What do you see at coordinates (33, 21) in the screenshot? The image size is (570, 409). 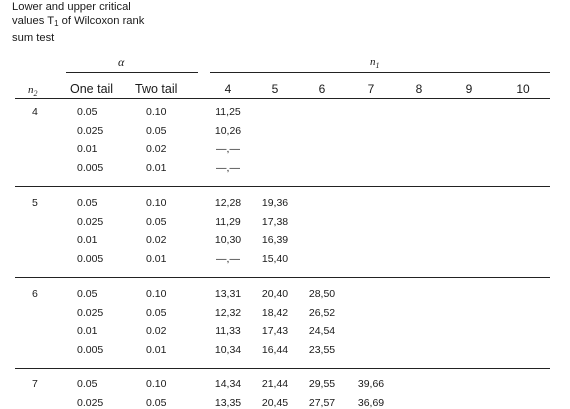 I see `caption-line-2-start: values T` at bounding box center [33, 21].